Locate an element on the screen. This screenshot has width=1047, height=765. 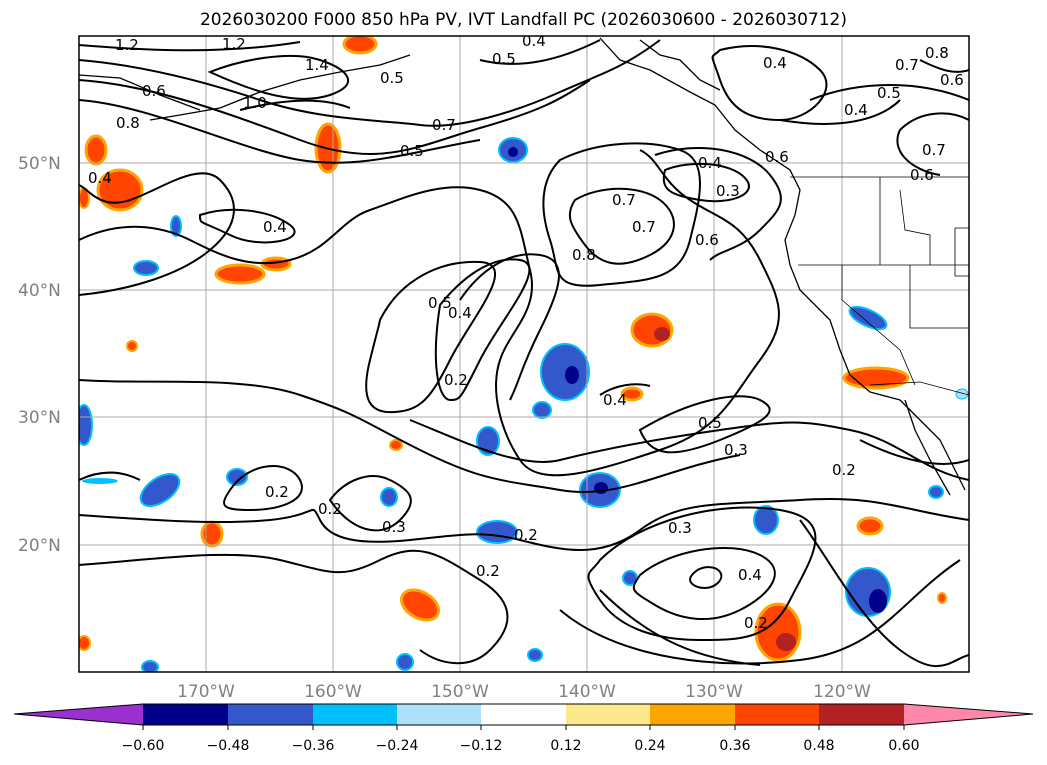
colorbar-tick-label: 0.12 is located at coordinates (565, 746).